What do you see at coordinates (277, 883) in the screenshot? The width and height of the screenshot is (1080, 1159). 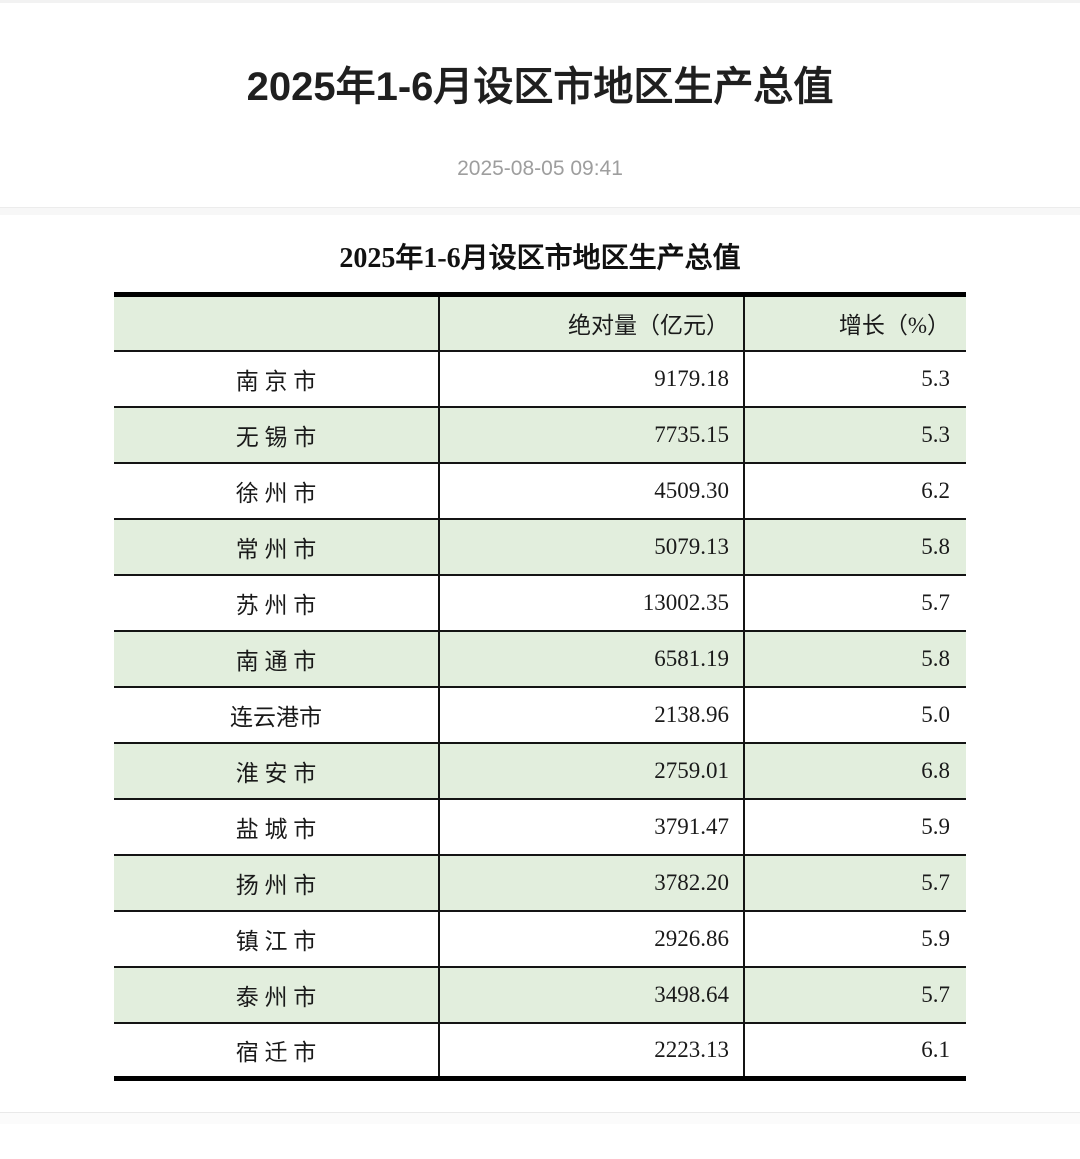 I see `city-cell: 扬 州 市` at bounding box center [277, 883].